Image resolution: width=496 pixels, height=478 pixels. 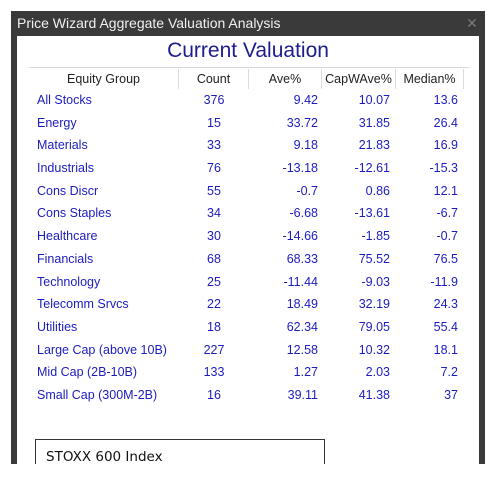 I want to click on cell-capwave: -9.03, so click(x=376, y=281).